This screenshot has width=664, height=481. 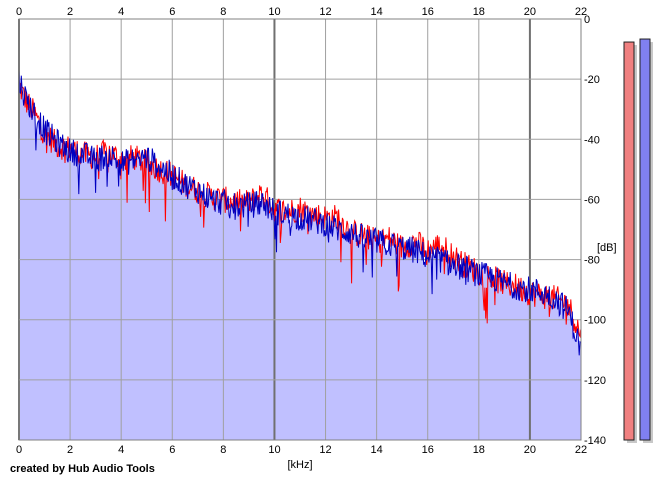 I want to click on x-tick-label-bottom: 4, so click(x=121, y=450).